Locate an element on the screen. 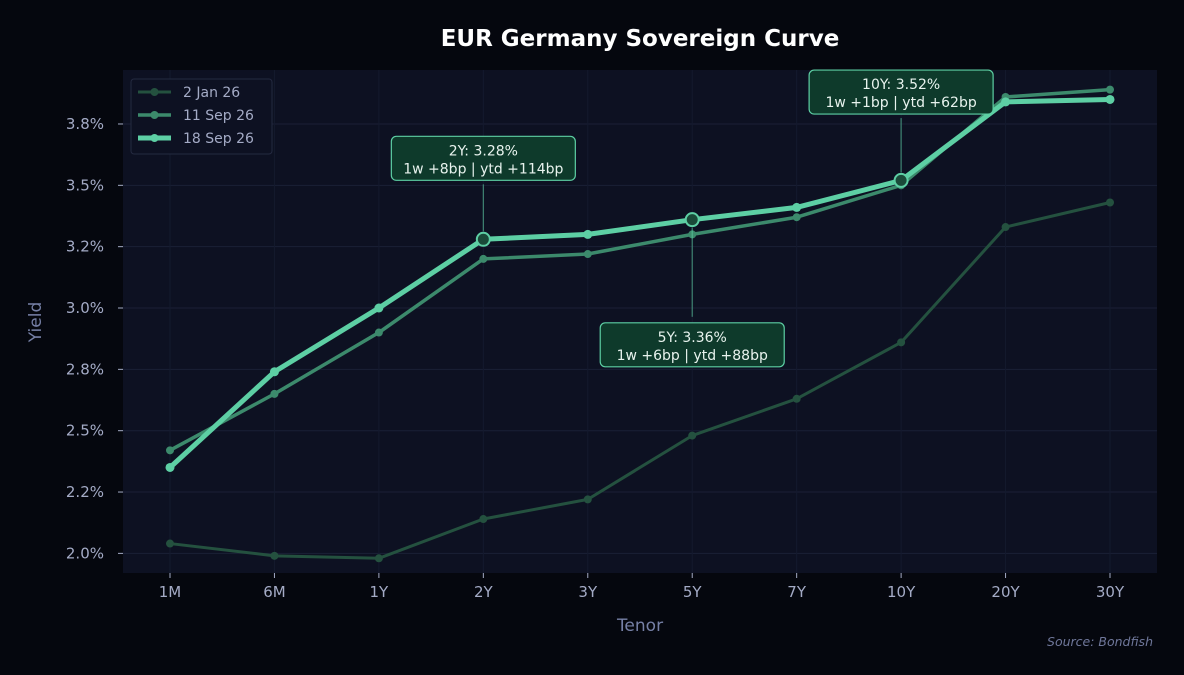 Image resolution: width=1184 pixels, height=675 pixels. y-tick-label: 2.2% is located at coordinates (85, 492).